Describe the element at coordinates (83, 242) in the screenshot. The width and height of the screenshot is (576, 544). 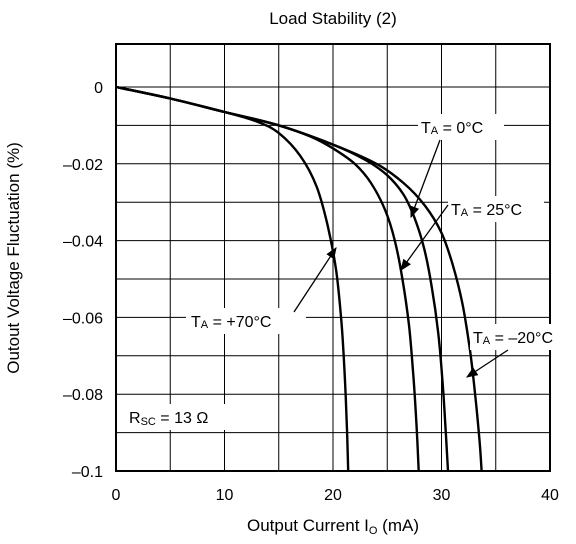
I see `y-tick-label: –0.04` at that location.